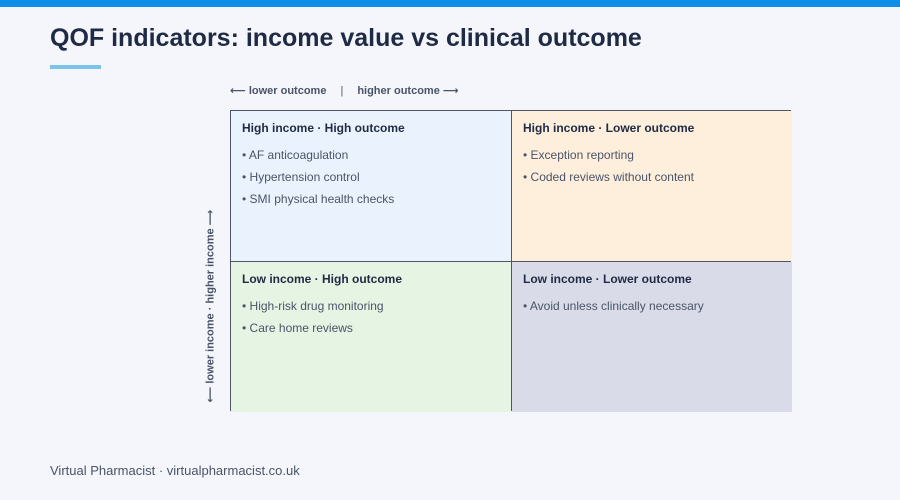  Describe the element at coordinates (607, 279) in the screenshot. I see `quadrant-title: Low income · Lower outcome` at that location.